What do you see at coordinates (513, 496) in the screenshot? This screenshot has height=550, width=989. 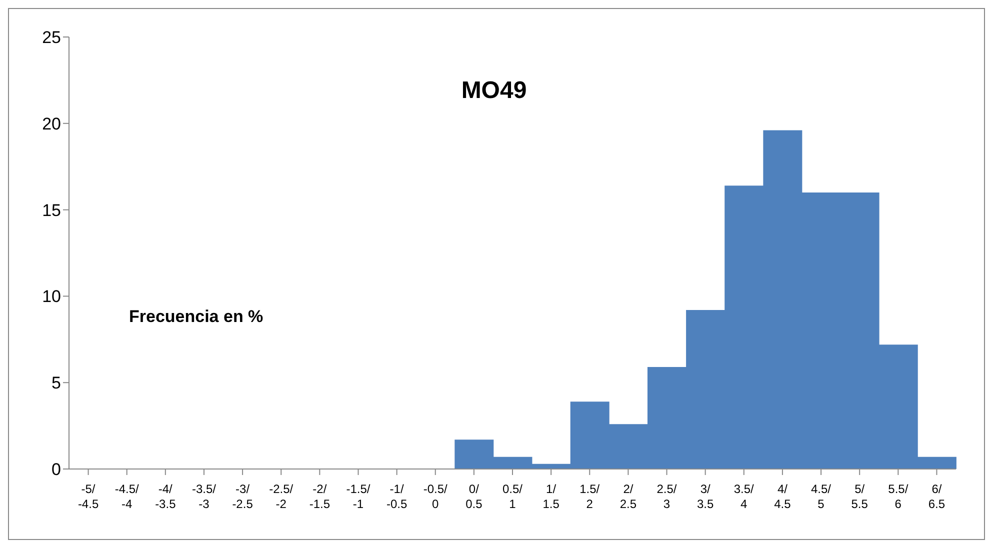 I see `x-tick-label: 0.5/1` at bounding box center [513, 496].